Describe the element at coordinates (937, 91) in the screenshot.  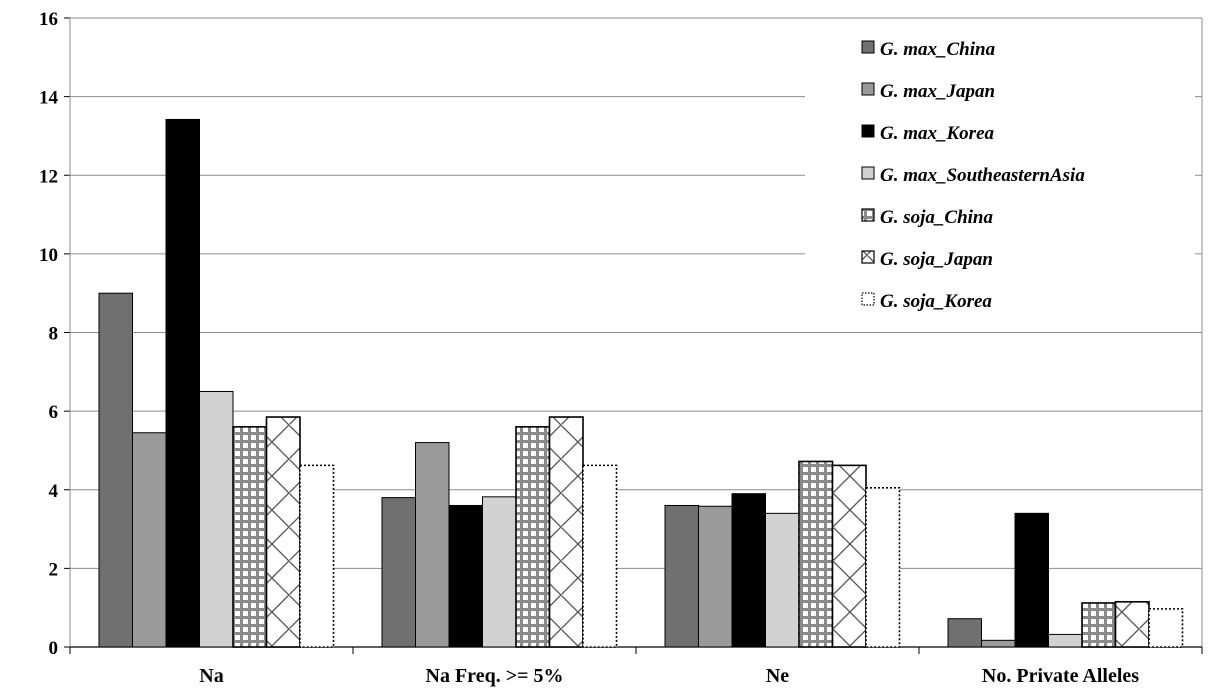
I see `legend-label: G. max_Japan` at that location.